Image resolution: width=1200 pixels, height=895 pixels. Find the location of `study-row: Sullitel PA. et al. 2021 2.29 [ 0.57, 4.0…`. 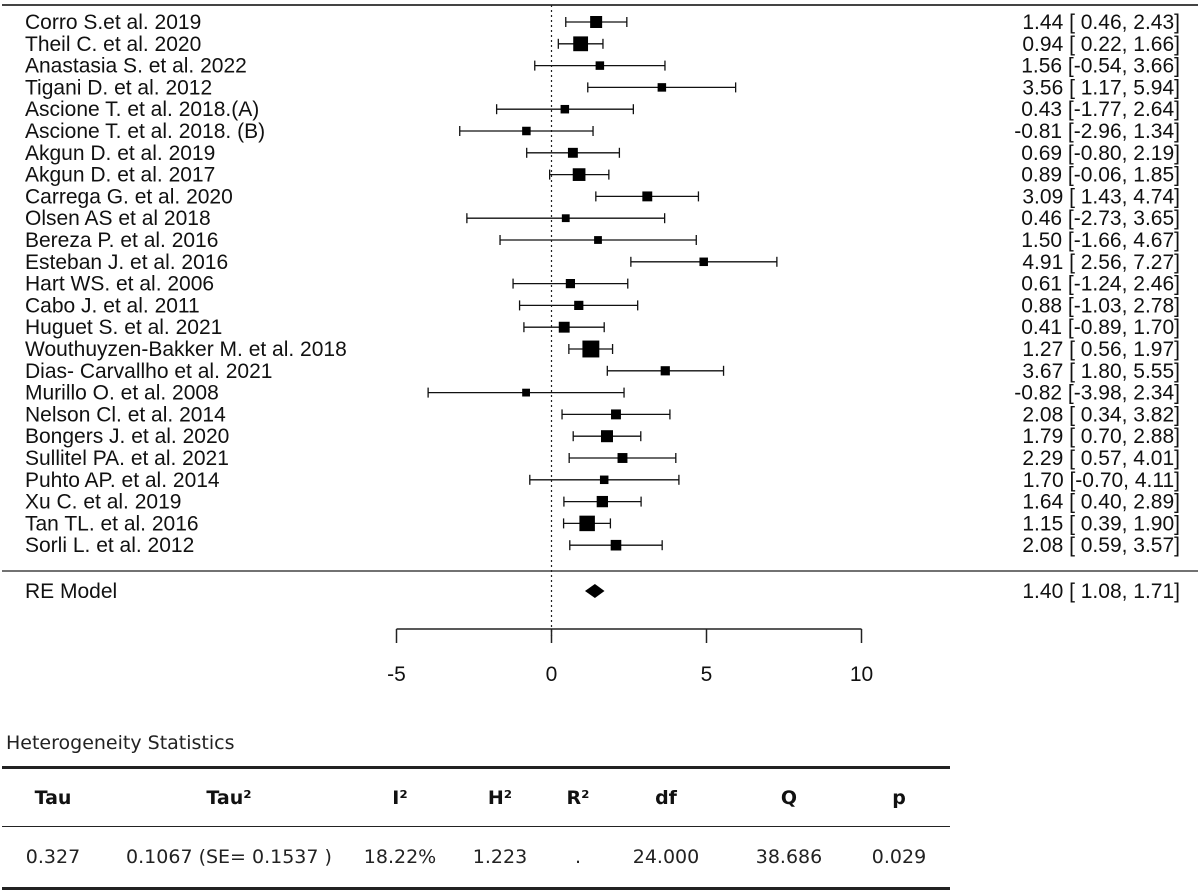

study-row: Sullitel PA. et al. 2021 2.29 [ 0.57, 4.0… is located at coordinates (602, 458).